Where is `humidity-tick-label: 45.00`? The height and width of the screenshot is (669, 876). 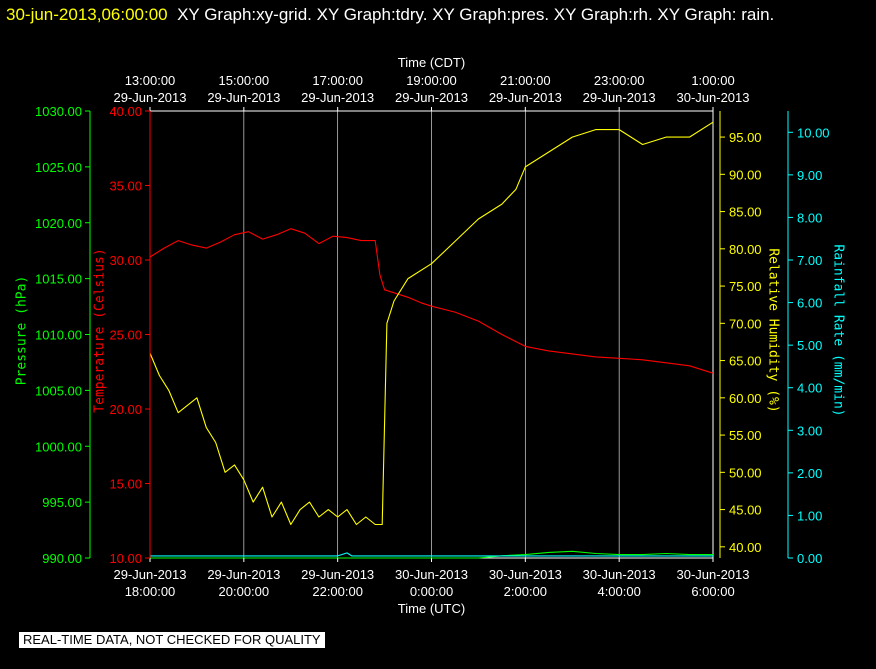
humidity-tick-label: 45.00 is located at coordinates (745, 510).